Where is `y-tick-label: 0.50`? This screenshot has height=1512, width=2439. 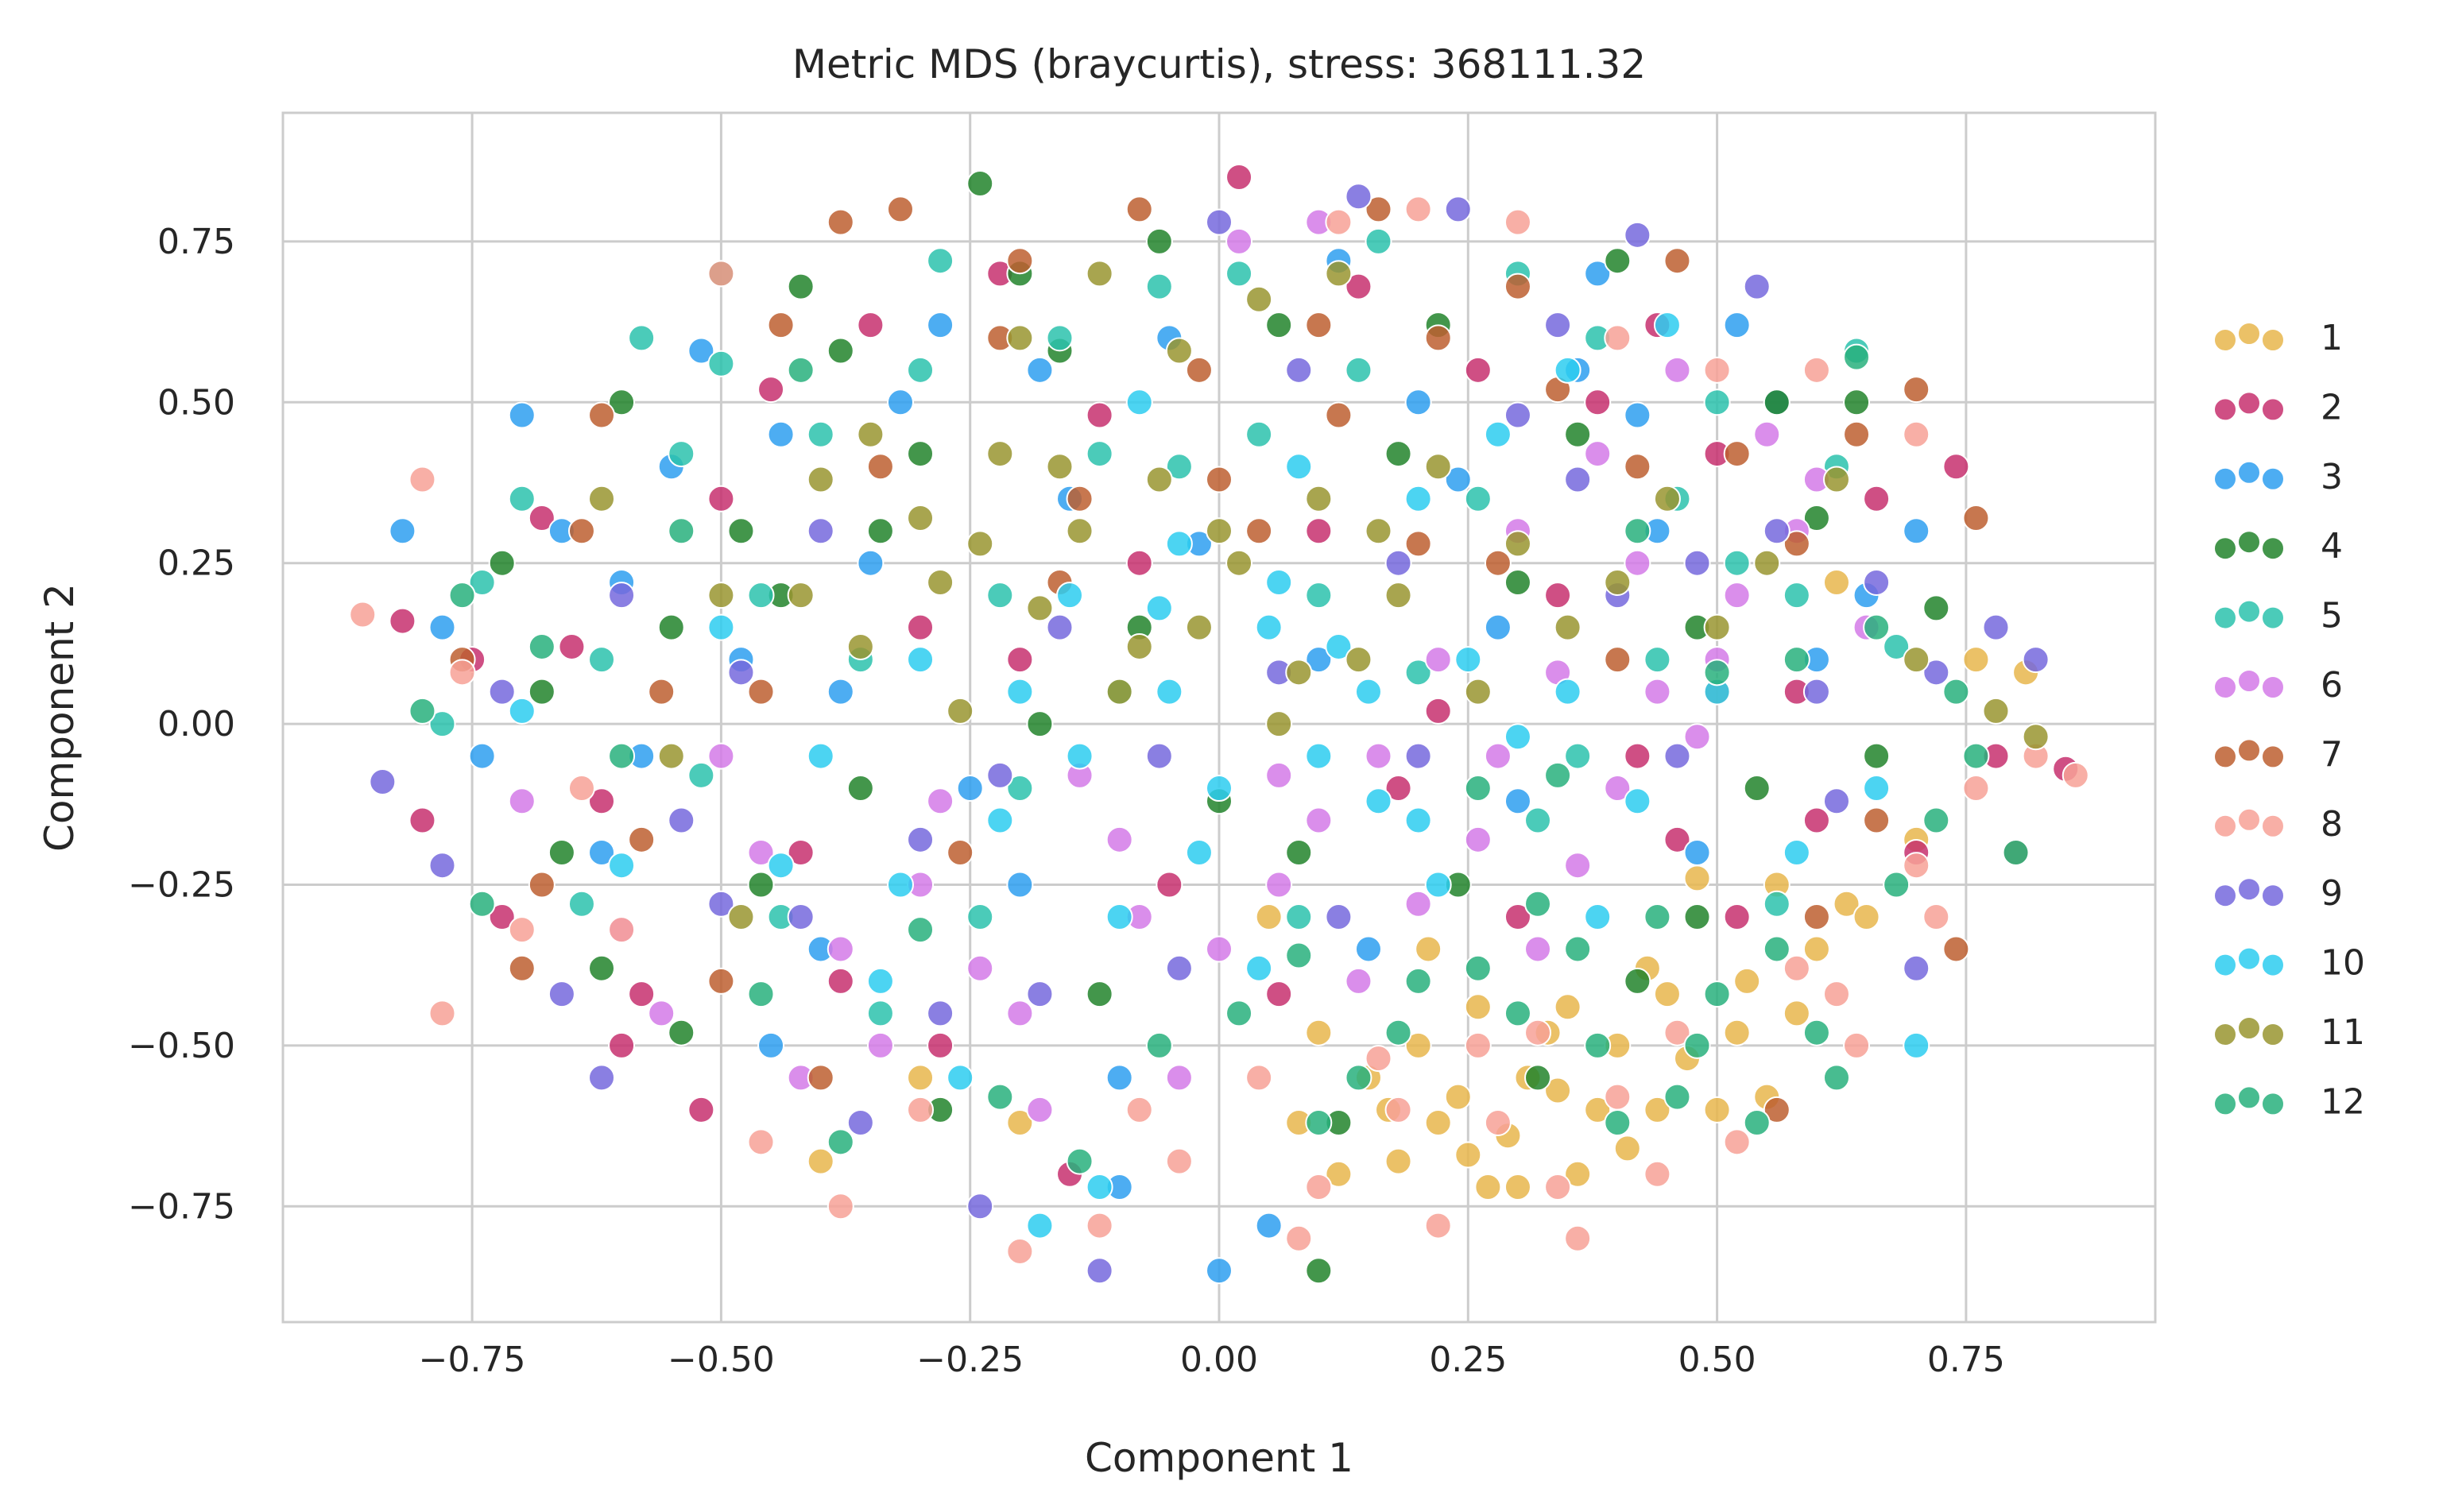 y-tick-label: 0.50 is located at coordinates (196, 402).